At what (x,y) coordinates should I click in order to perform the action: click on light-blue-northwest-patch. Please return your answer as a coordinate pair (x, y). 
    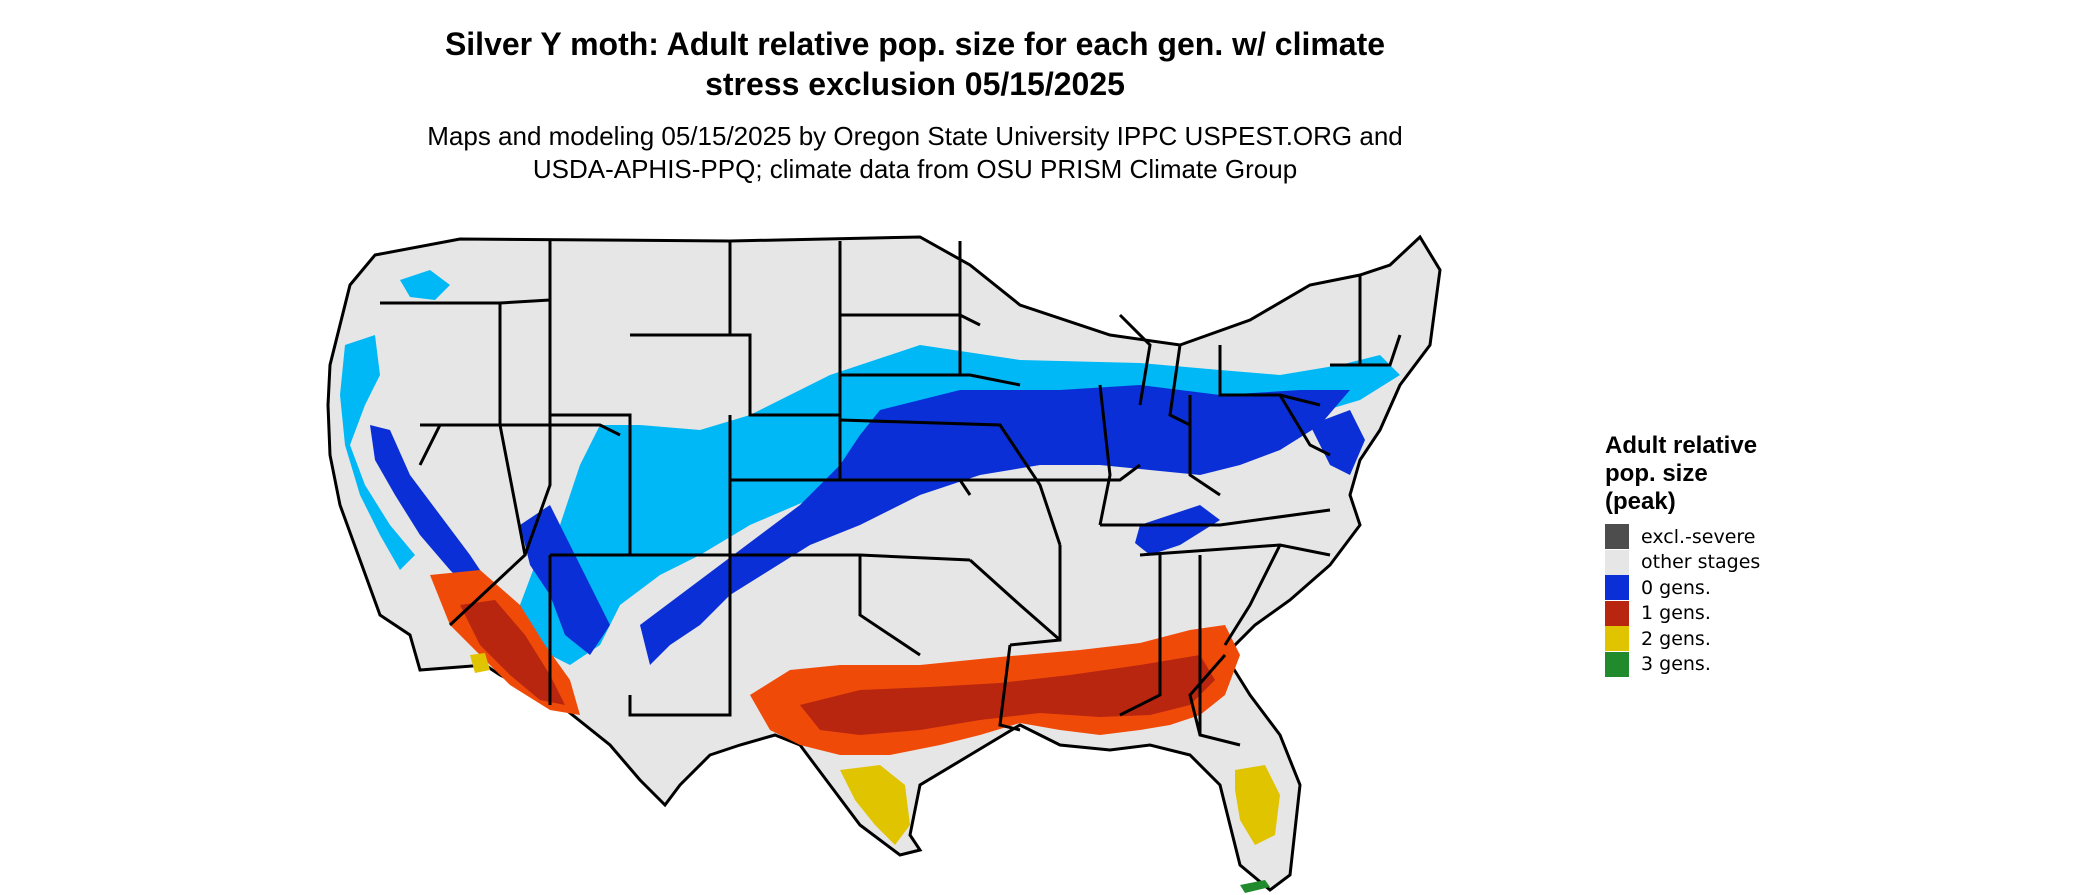
    Looking at the image, I should click on (425, 285).